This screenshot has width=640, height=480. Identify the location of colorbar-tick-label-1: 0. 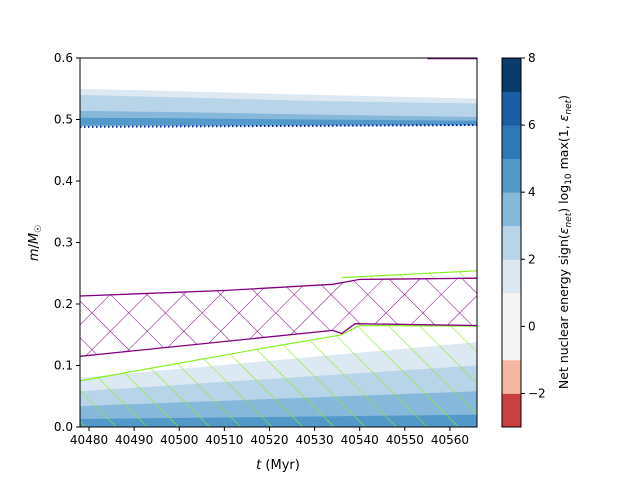
(532, 326).